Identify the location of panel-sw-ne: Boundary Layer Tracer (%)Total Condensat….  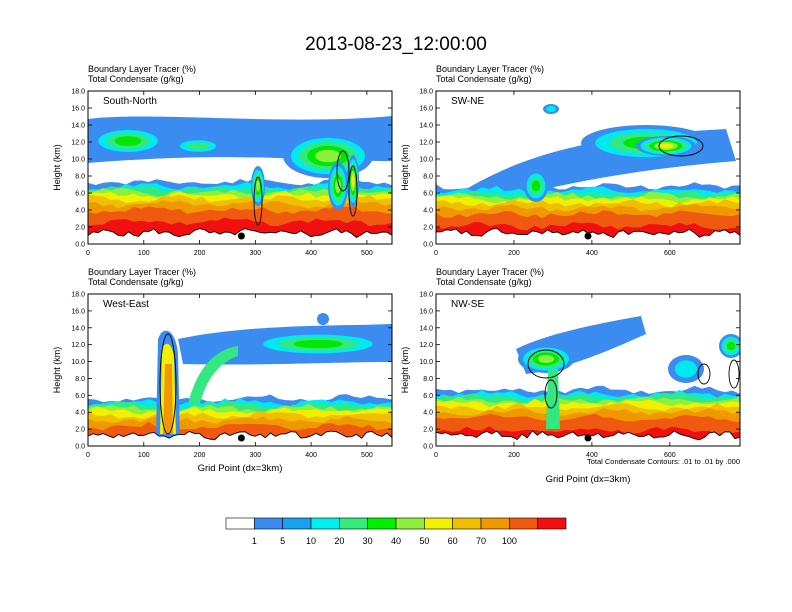
(570, 160).